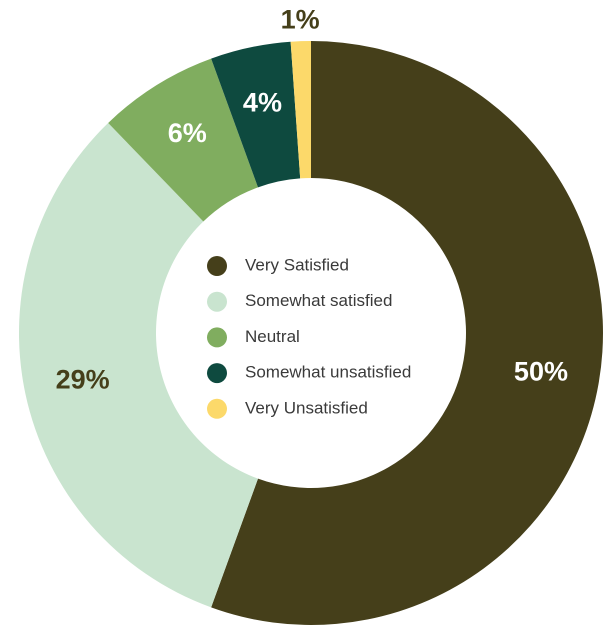 The height and width of the screenshot is (625, 604). Describe the element at coordinates (318, 300) in the screenshot. I see `legend-label: Somewhat satisfied` at that location.